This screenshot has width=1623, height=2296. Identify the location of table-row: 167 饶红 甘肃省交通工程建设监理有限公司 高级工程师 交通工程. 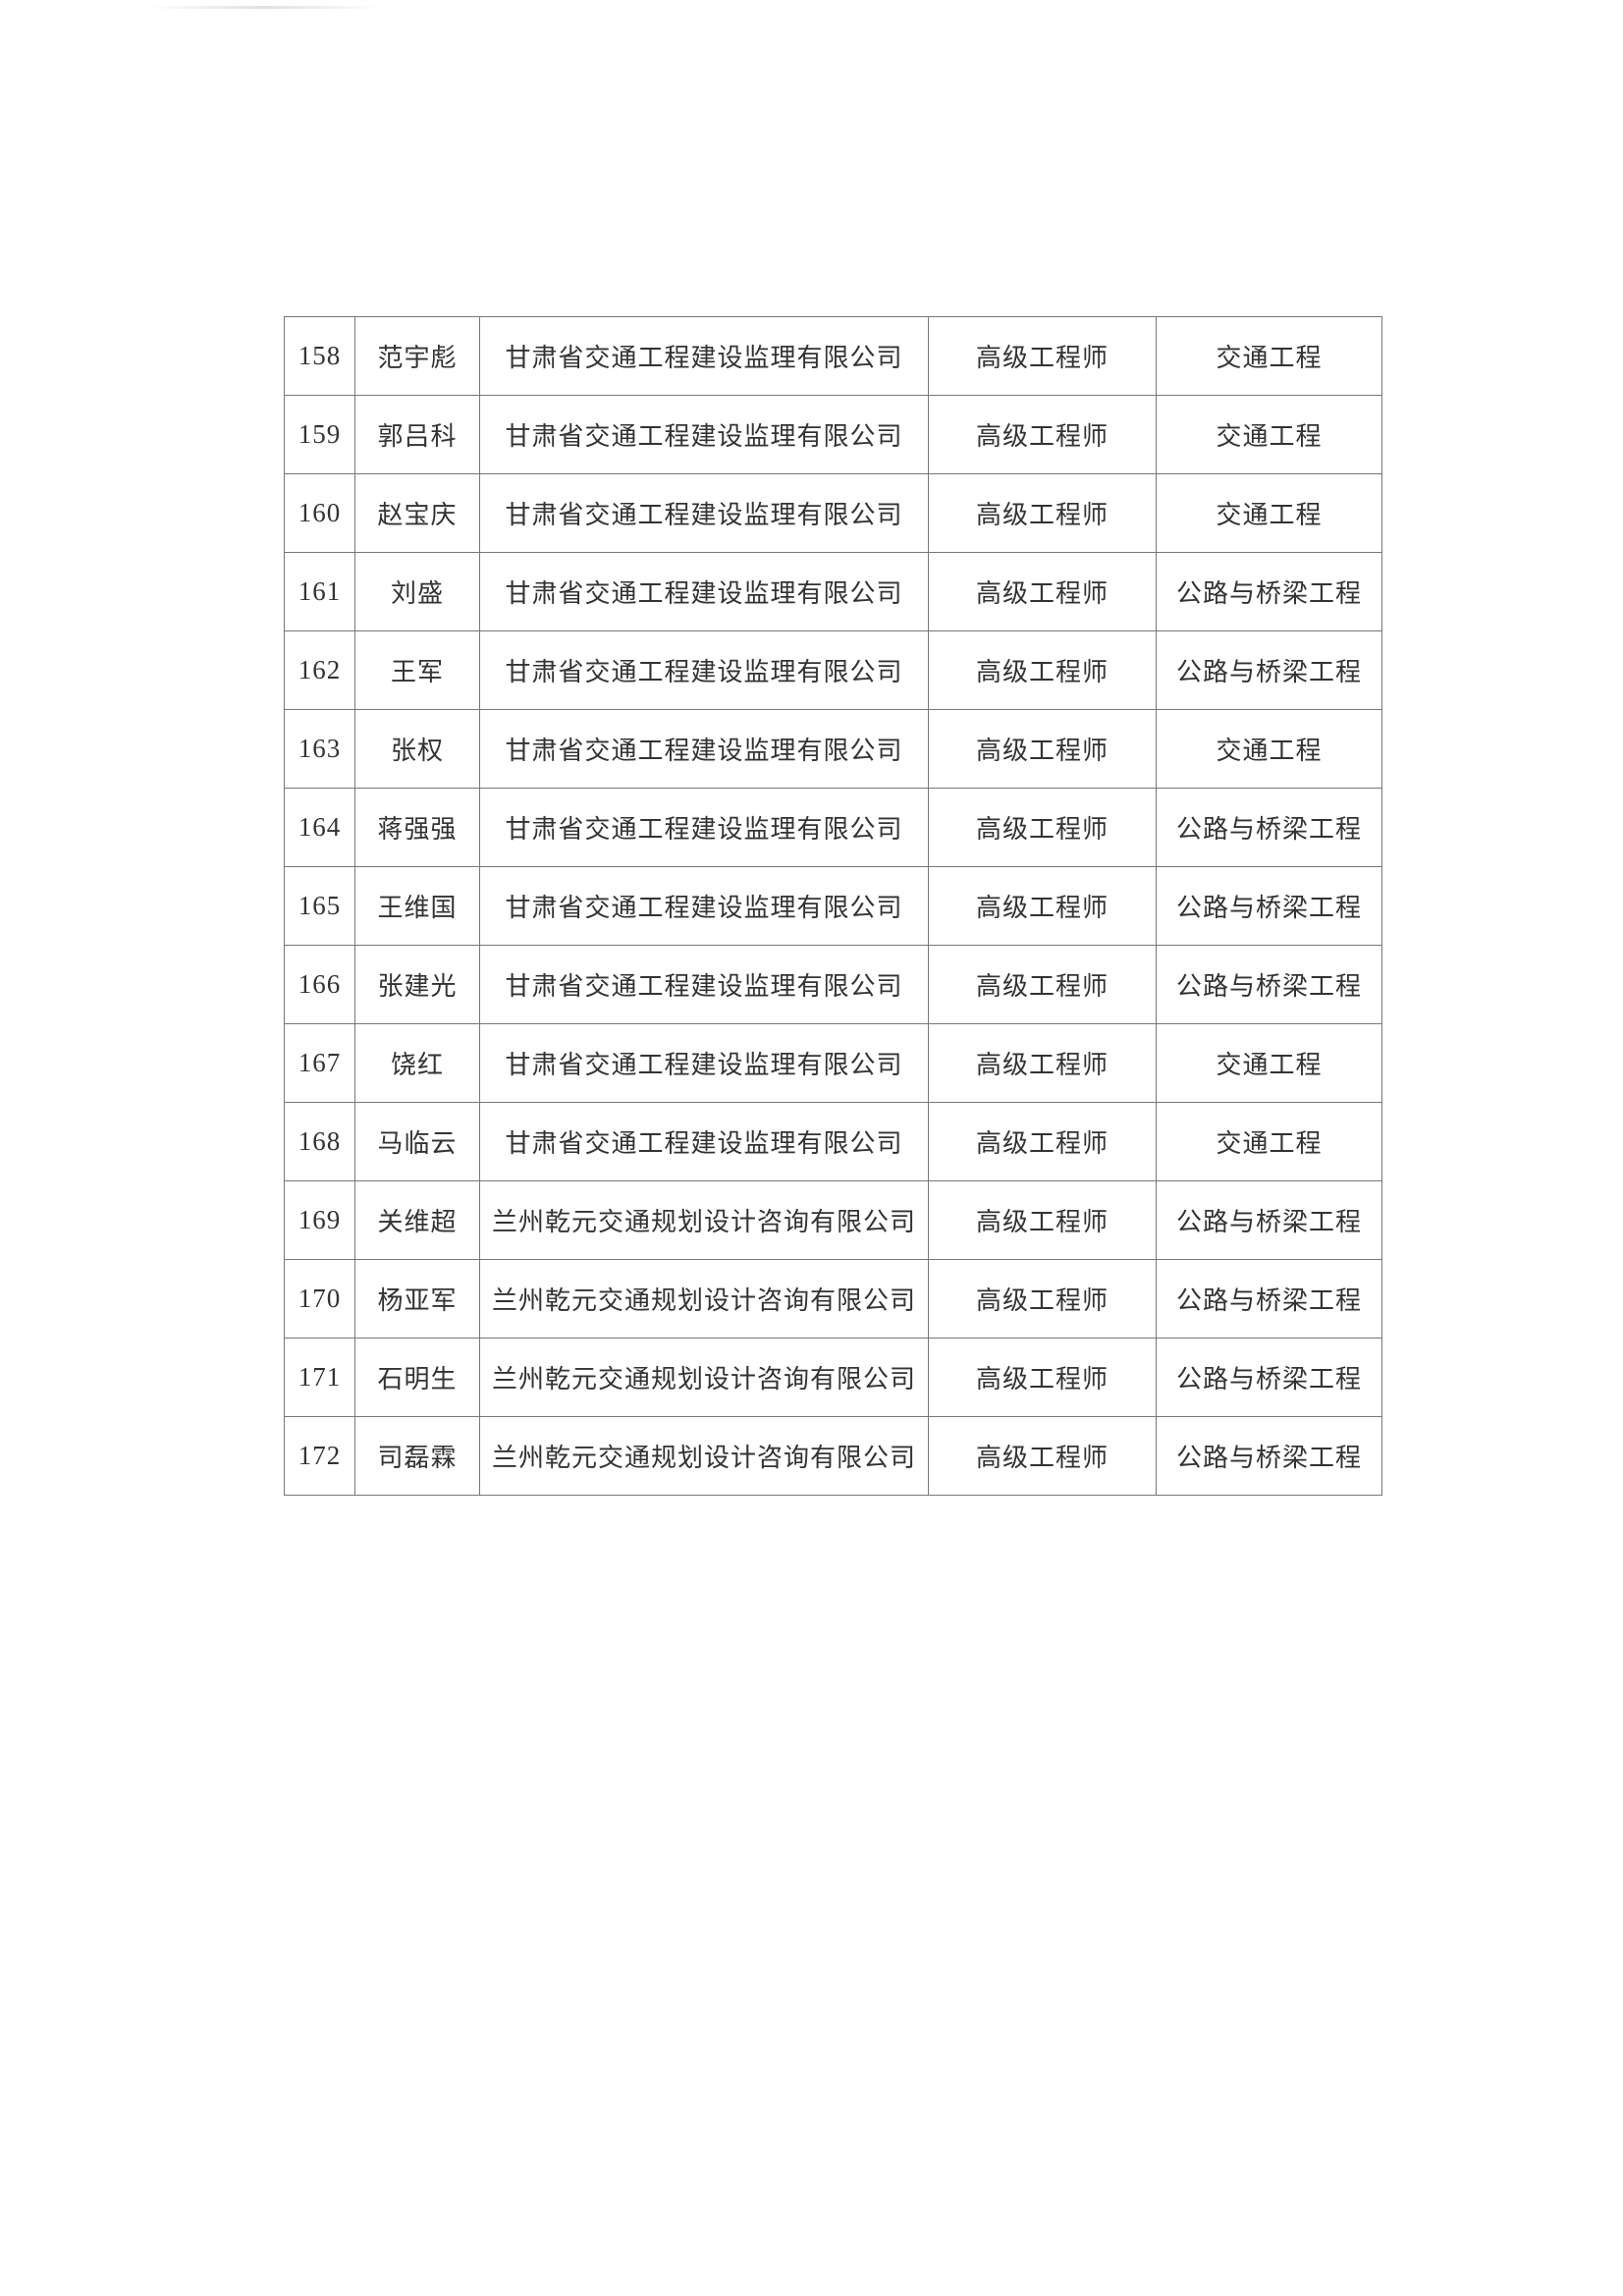
(833, 1063).